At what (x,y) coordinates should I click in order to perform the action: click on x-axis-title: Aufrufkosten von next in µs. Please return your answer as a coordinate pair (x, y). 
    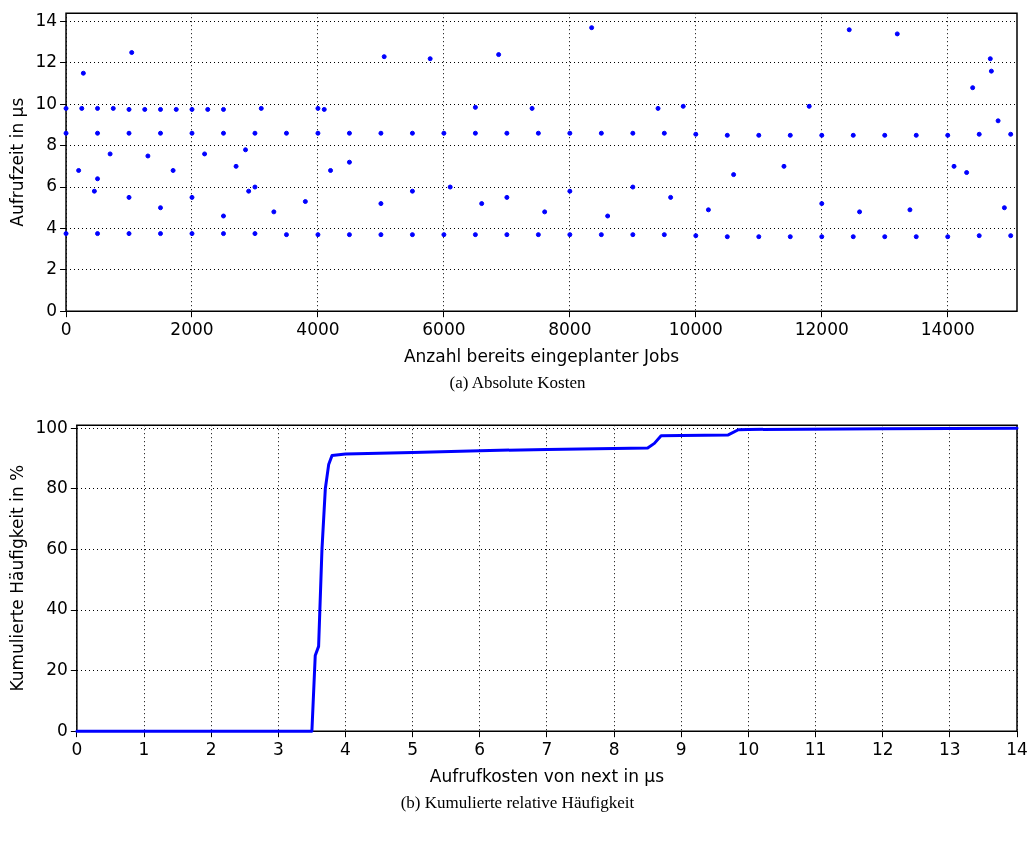
    Looking at the image, I should click on (547, 776).